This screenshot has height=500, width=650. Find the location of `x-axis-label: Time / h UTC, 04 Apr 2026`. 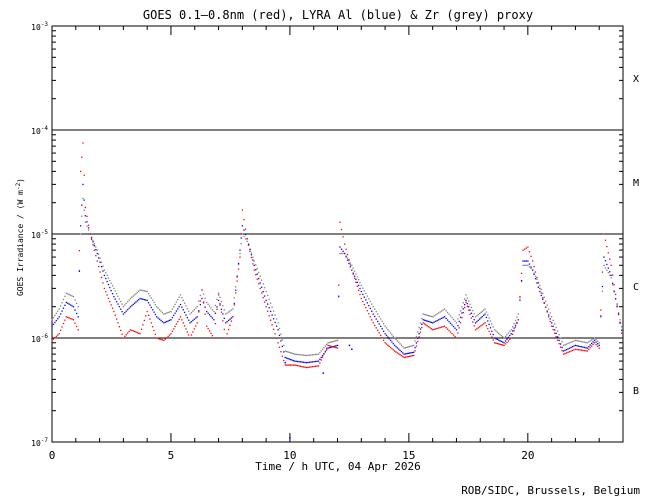

x-axis-label: Time / h UTC, 04 Apr 2026 is located at coordinates (338, 466).